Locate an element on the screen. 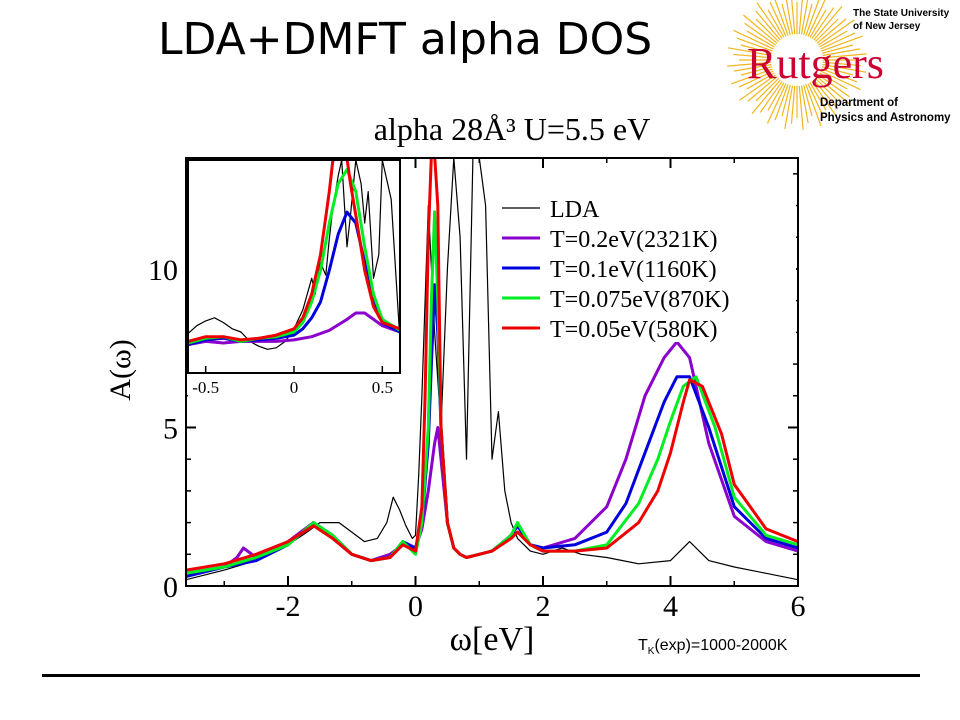 Image resolution: width=960 pixels, height=720 pixels. inset-x-tick-label: 0.5 is located at coordinates (382, 387).